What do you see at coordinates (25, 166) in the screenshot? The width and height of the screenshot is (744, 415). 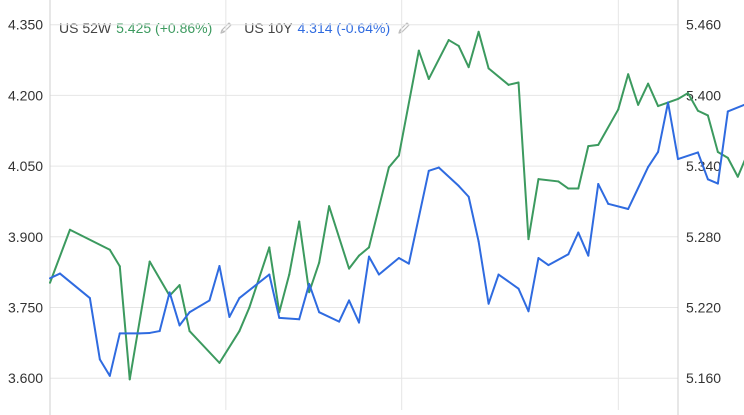 I see `y-tick-label-left: 4.050` at bounding box center [25, 166].